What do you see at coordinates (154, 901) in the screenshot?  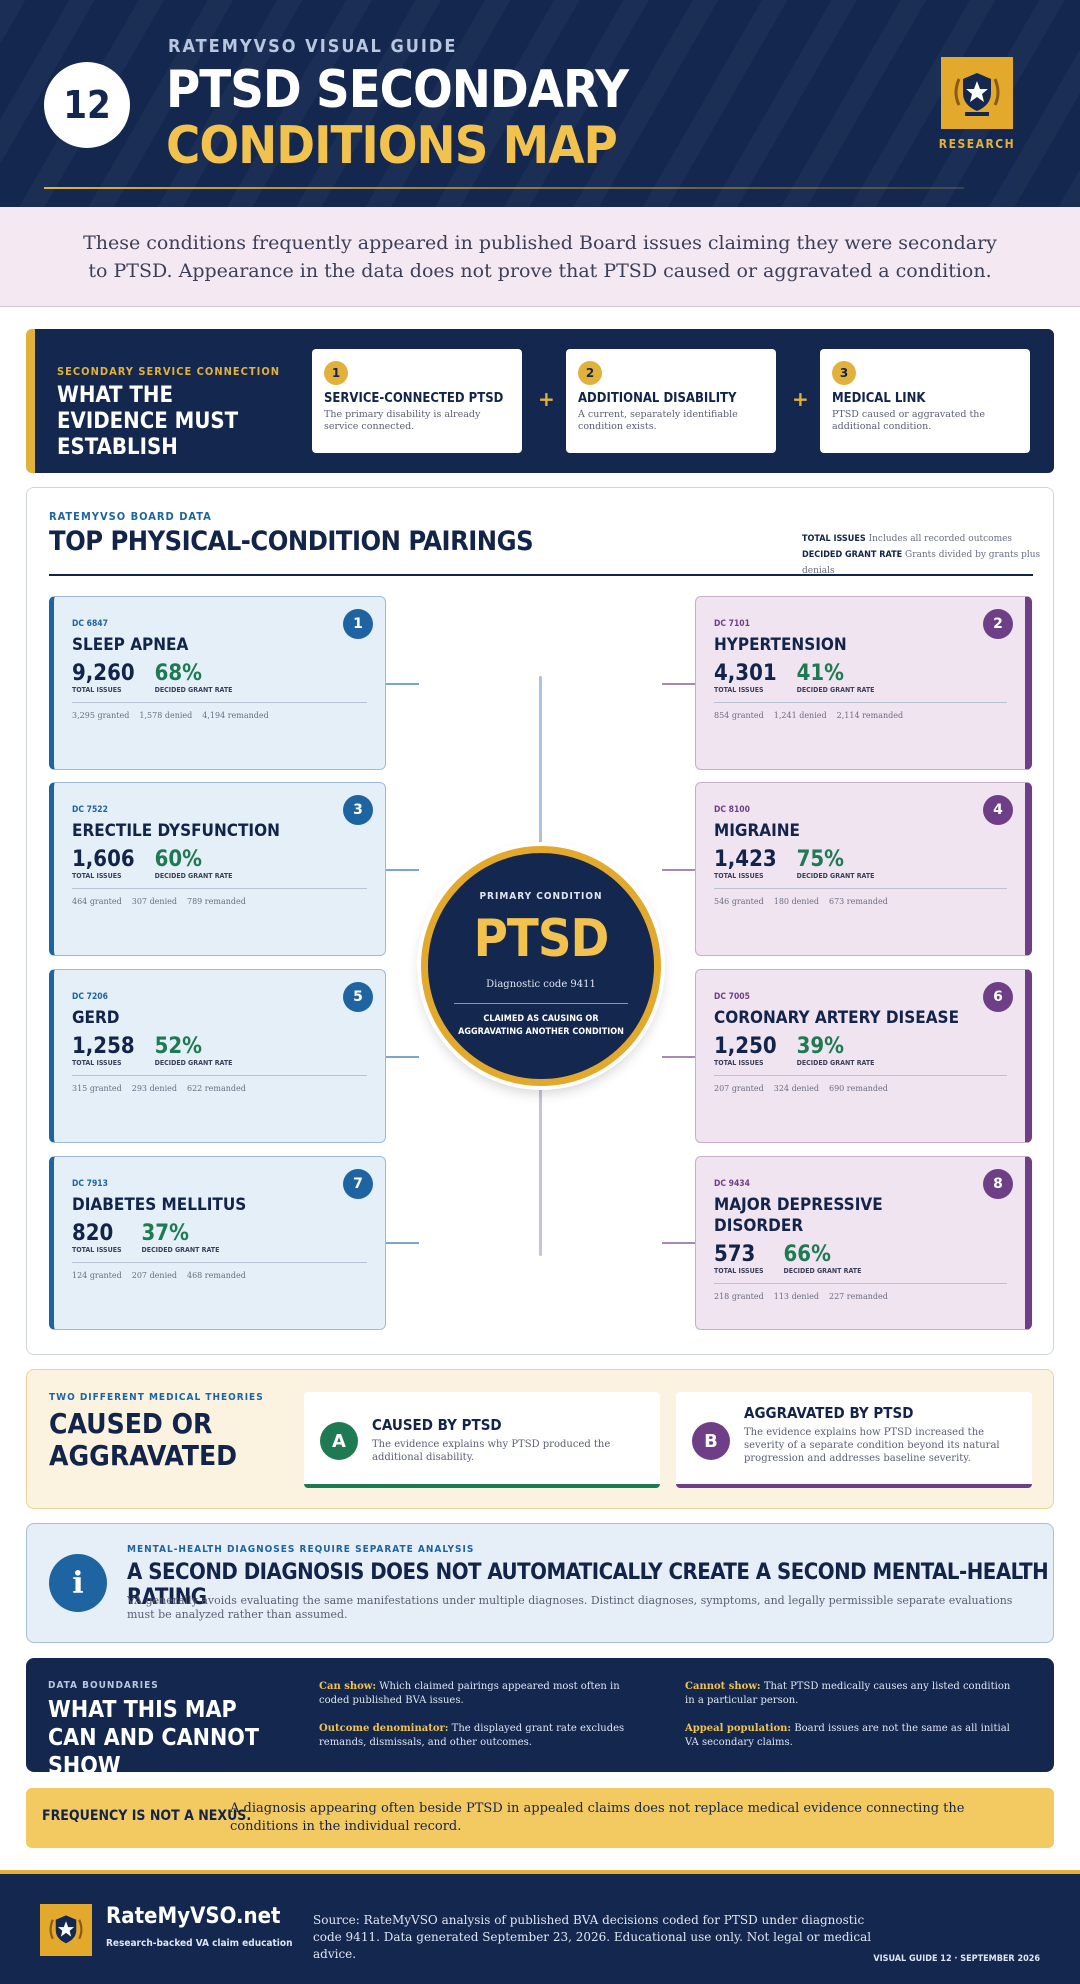 I see `denied-count: 307 denied` at bounding box center [154, 901].